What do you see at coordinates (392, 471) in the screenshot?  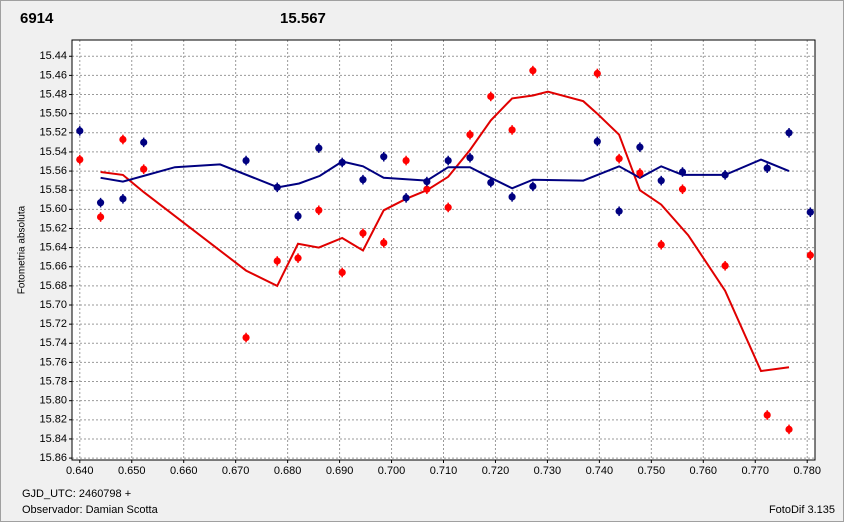 I see `x-tick-label: 0.700` at bounding box center [392, 471].